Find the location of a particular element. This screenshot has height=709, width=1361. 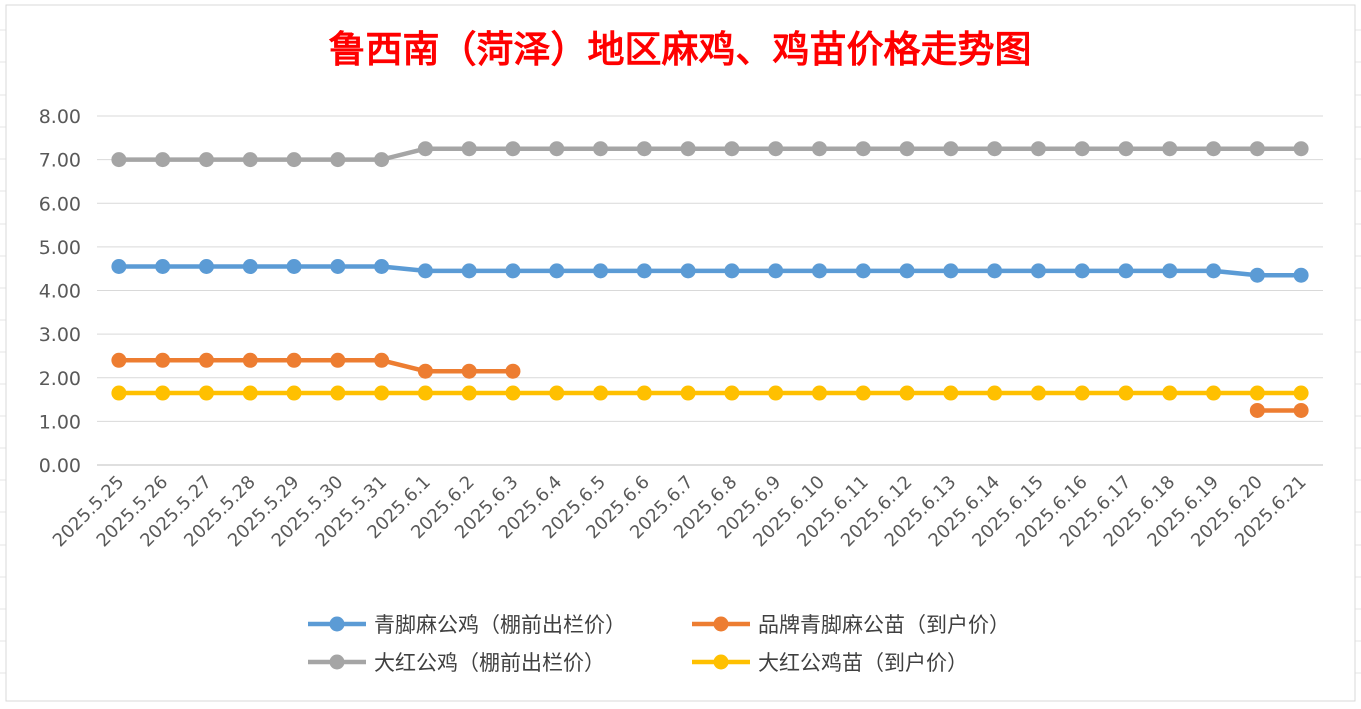

y-axis-tick-labels: 0.00 1.00 2.00 3.00 4.00 5.00 6.00 7.00 8.00 is located at coordinates (60, 291).